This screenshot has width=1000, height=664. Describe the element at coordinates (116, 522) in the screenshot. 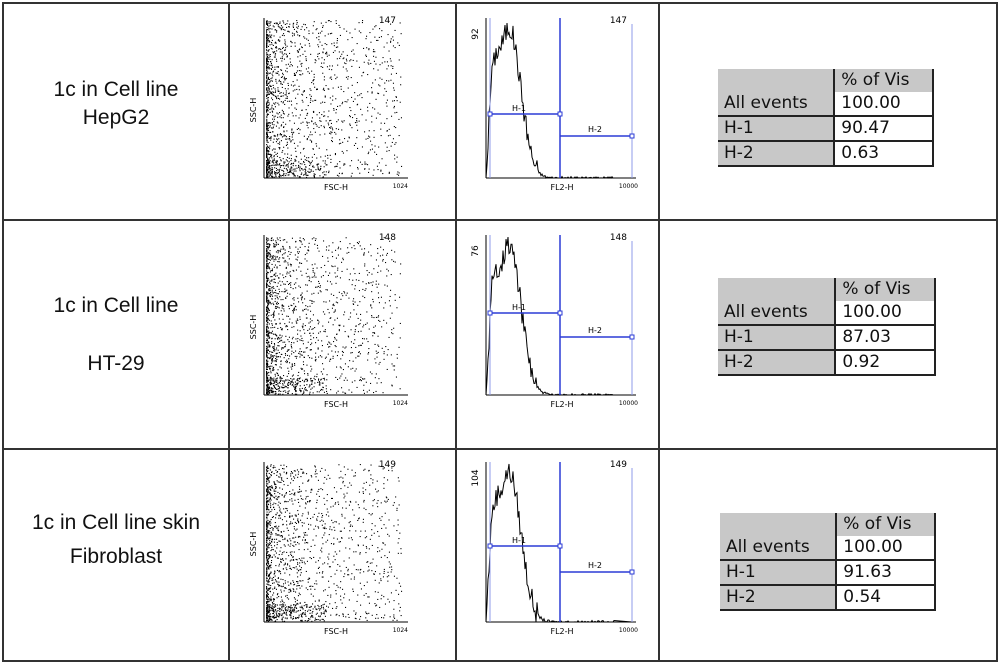

I see `sample-label-line1: 1c in Cell line skin` at that location.